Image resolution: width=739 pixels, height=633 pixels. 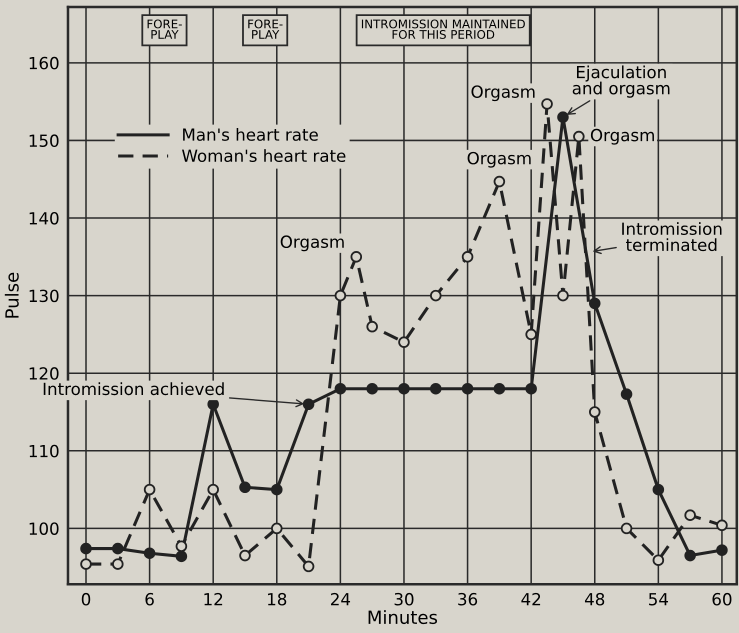 I want to click on annotation: Ejaculation and orgasm, so click(x=621, y=81).